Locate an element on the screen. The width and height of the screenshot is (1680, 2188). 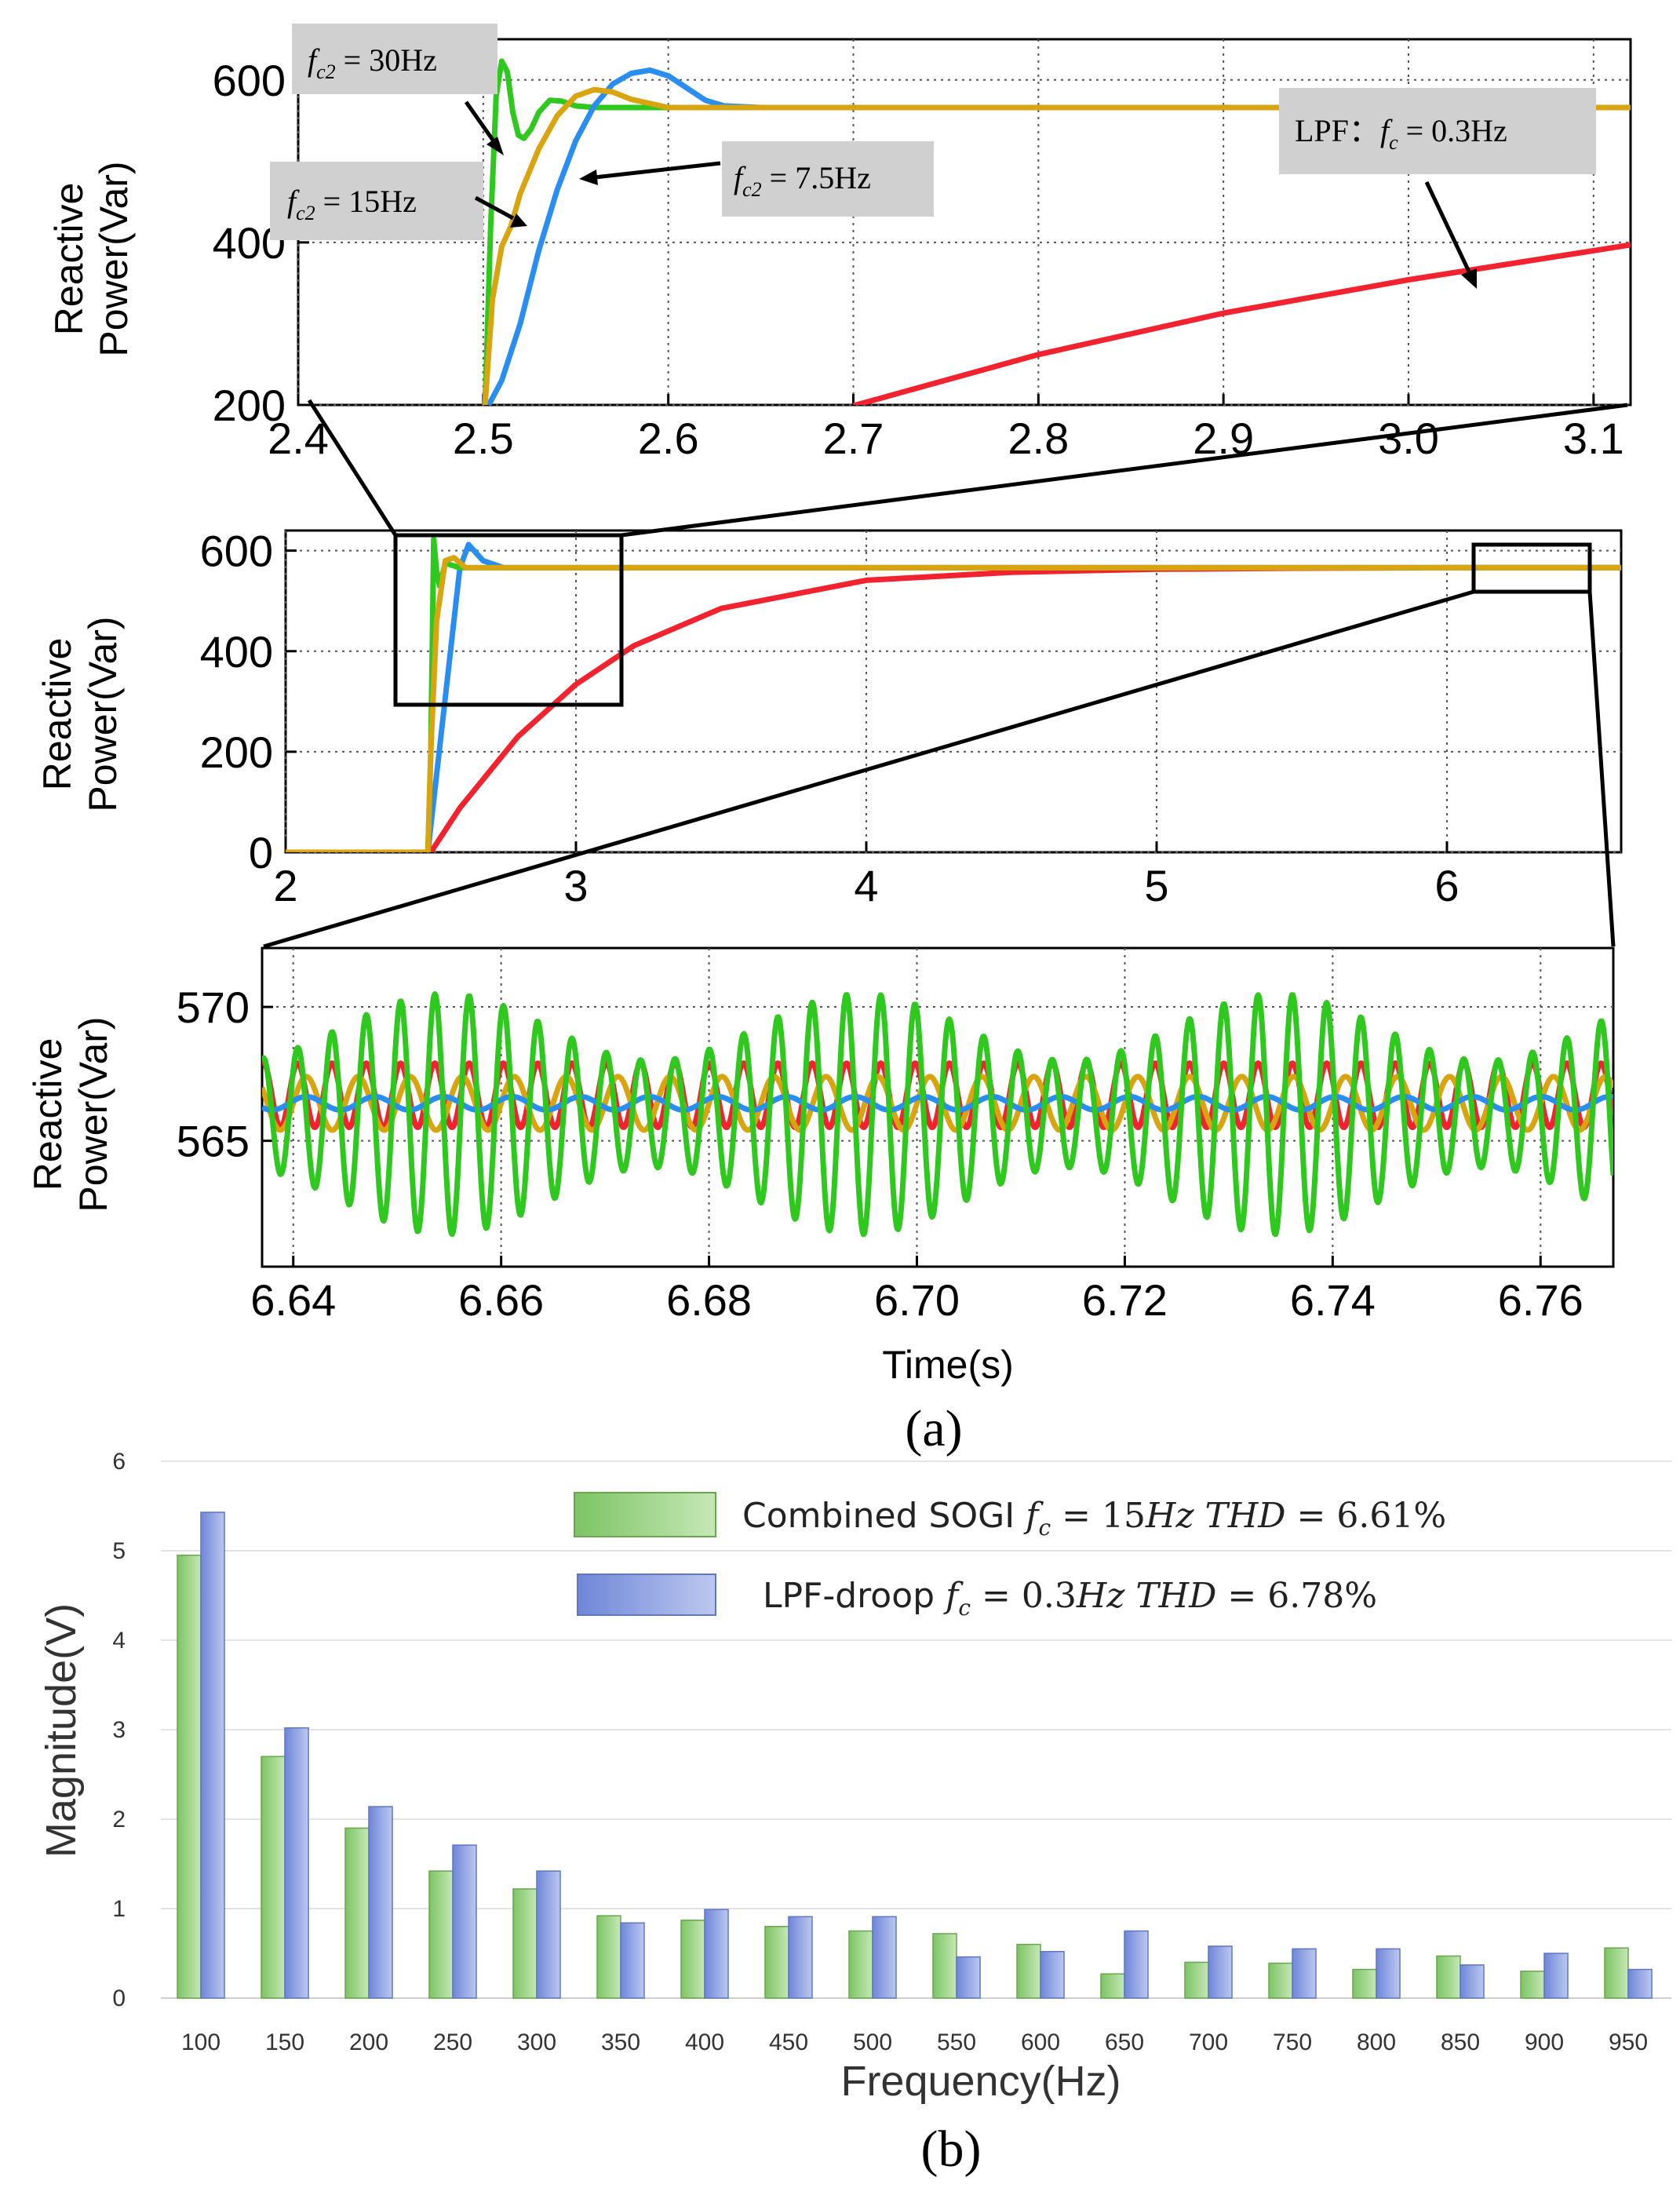
x-tick-label-b: 500 is located at coordinates (872, 2042).